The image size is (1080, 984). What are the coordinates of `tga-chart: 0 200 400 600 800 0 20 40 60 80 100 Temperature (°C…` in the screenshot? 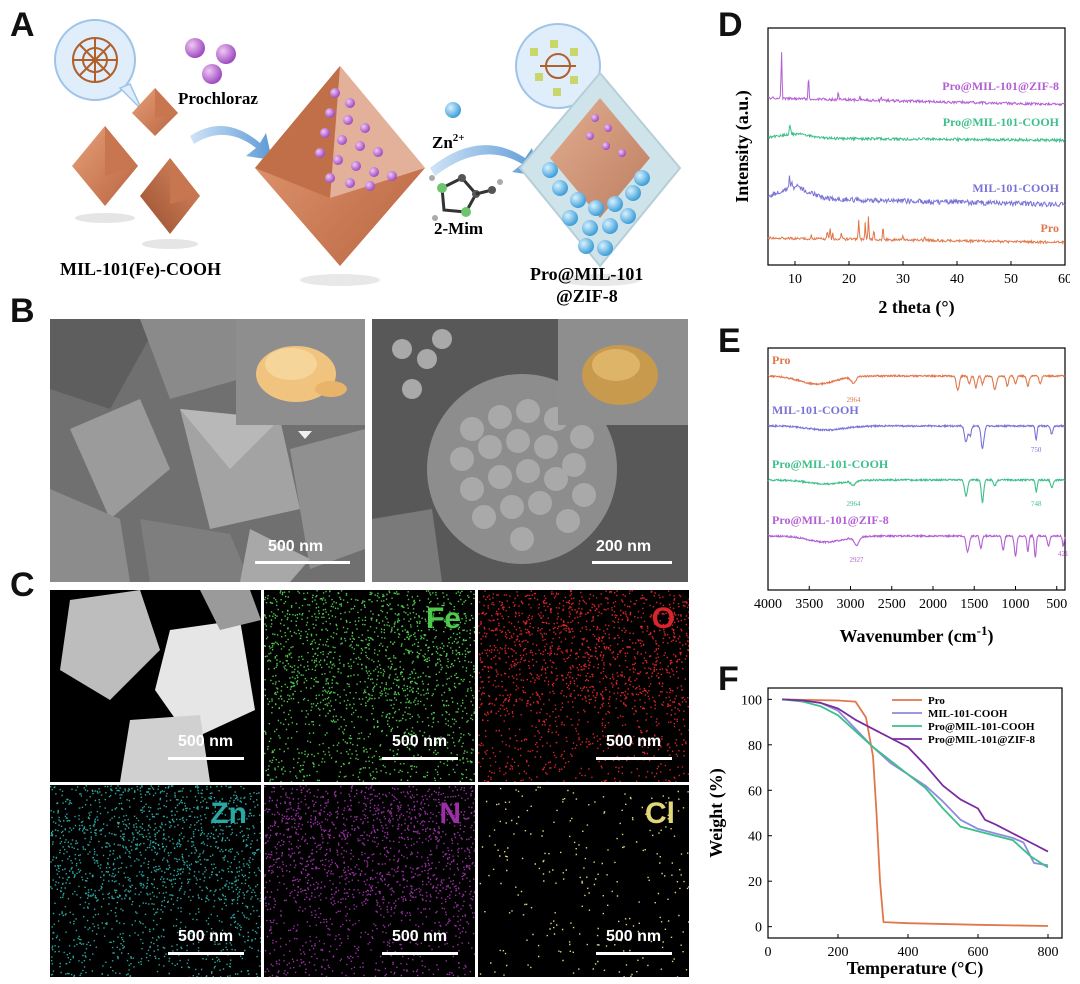 It's located at (884, 833).